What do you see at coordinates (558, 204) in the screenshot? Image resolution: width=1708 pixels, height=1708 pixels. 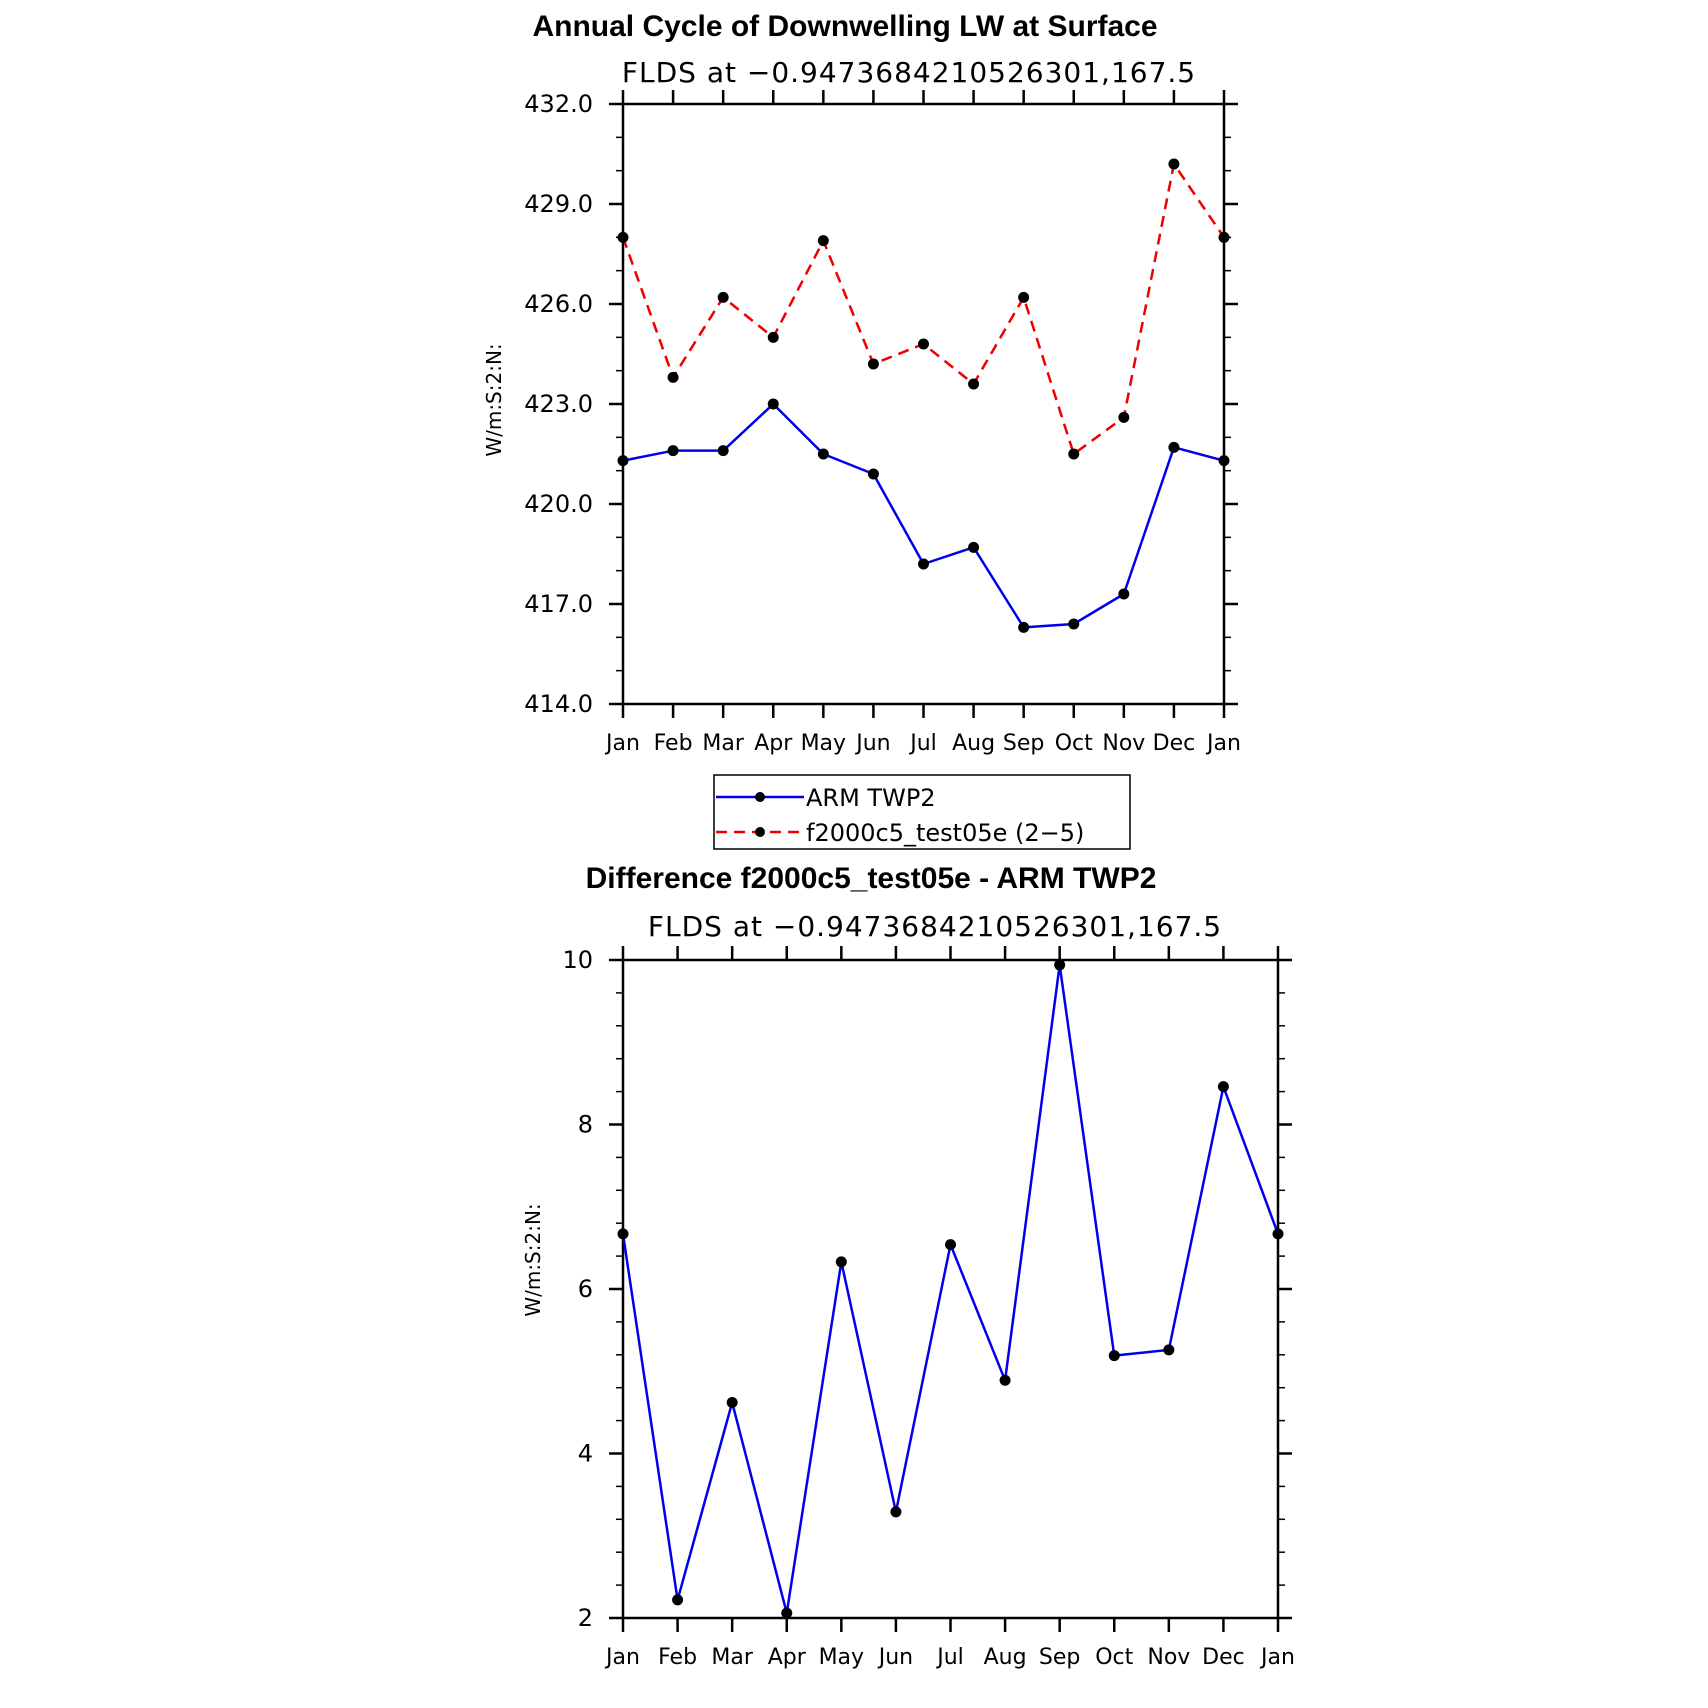 I see `y-tick-label: 429.0` at bounding box center [558, 204].